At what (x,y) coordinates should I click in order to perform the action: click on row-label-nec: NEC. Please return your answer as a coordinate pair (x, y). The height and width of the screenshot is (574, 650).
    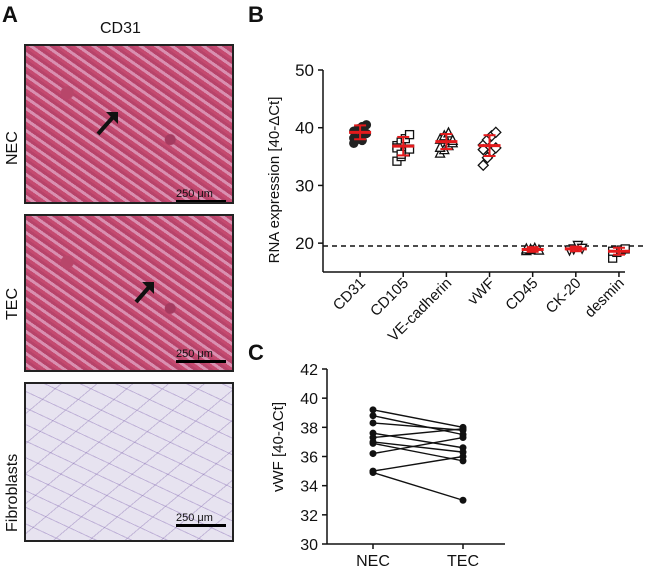
    Looking at the image, I should click on (12, 148).